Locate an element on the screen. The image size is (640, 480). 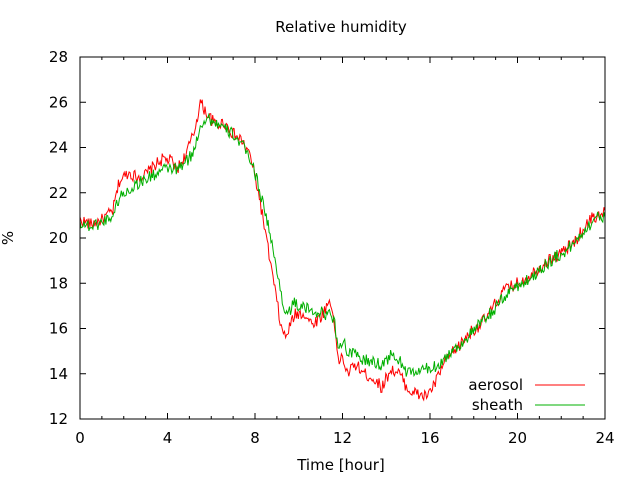
legend-label: sheath is located at coordinates (497, 405).